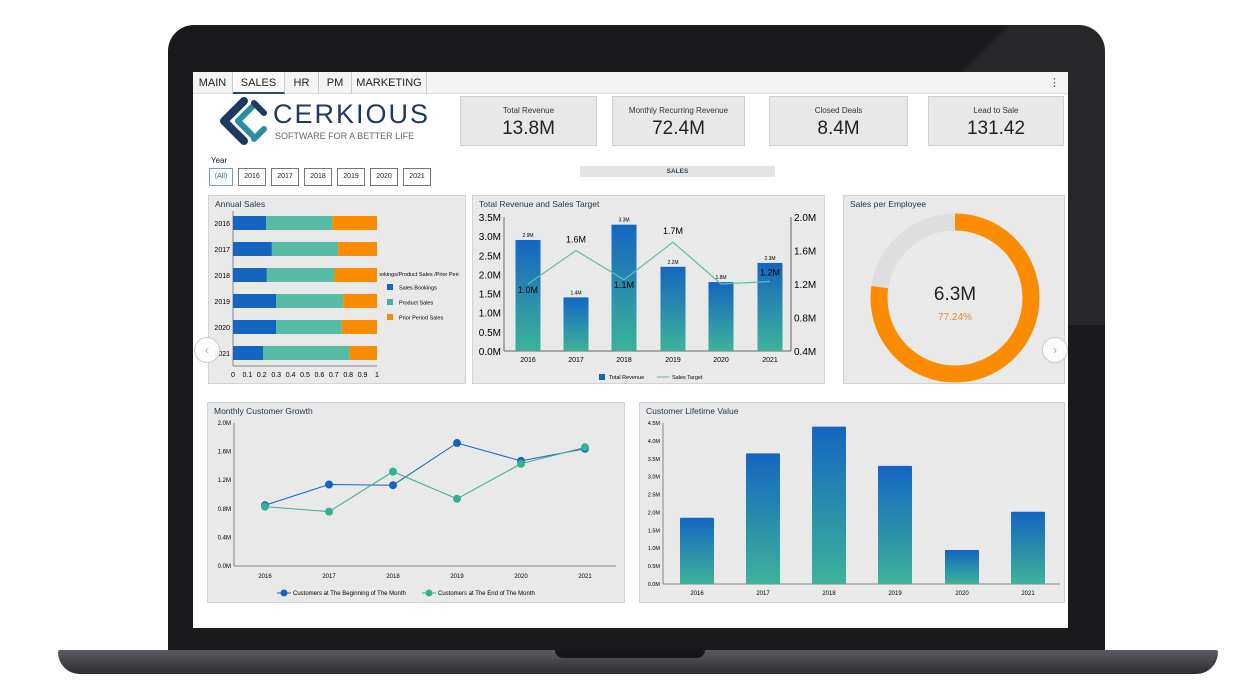 This screenshot has height=700, width=1244. What do you see at coordinates (259, 83) in the screenshot?
I see `tab-sales: SALES` at bounding box center [259, 83].